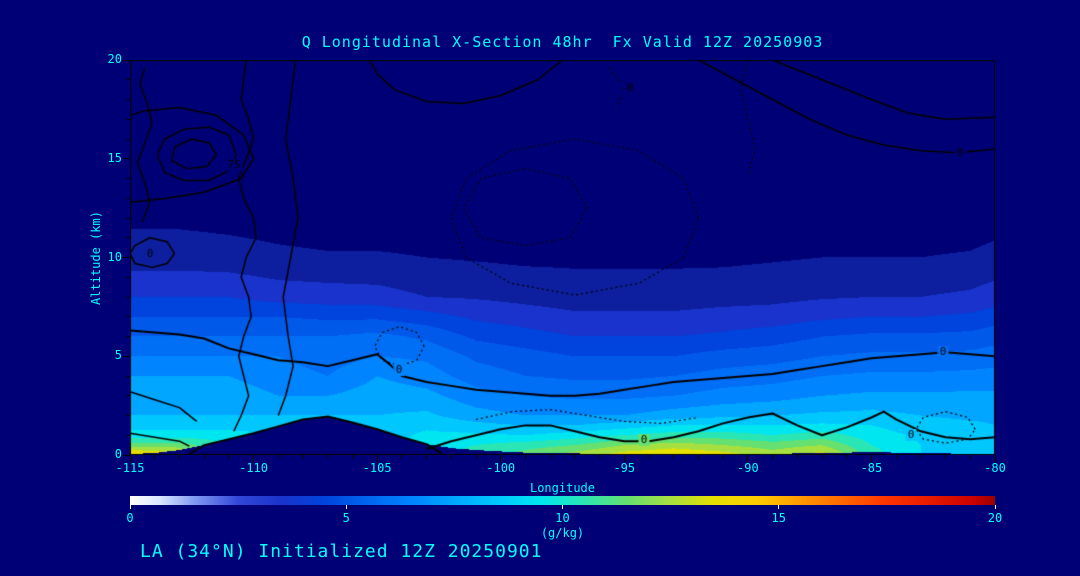 This screenshot has height=576, width=1080. Describe the element at coordinates (501, 468) in the screenshot. I see `x-axis-tick-label: -100` at that location.